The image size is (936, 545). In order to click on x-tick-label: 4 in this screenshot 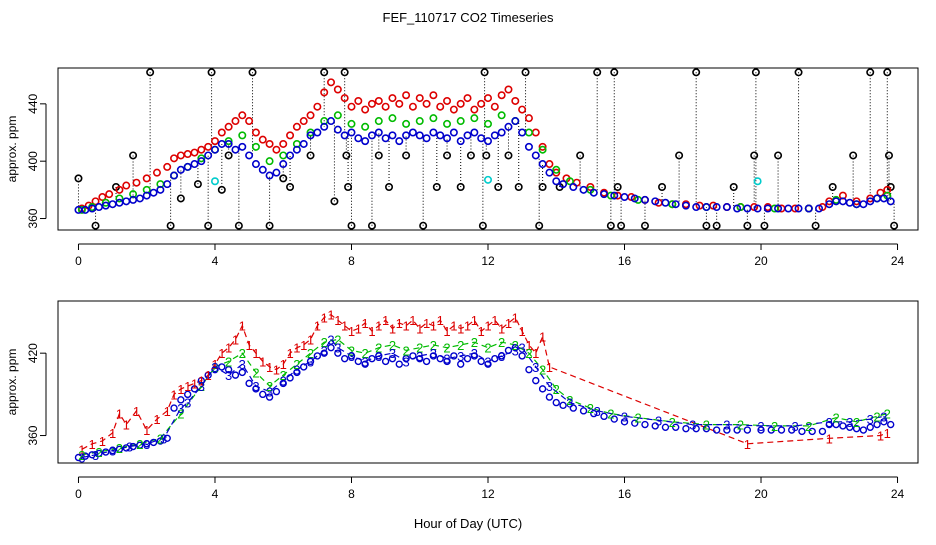, I will do `click(215, 494)`.